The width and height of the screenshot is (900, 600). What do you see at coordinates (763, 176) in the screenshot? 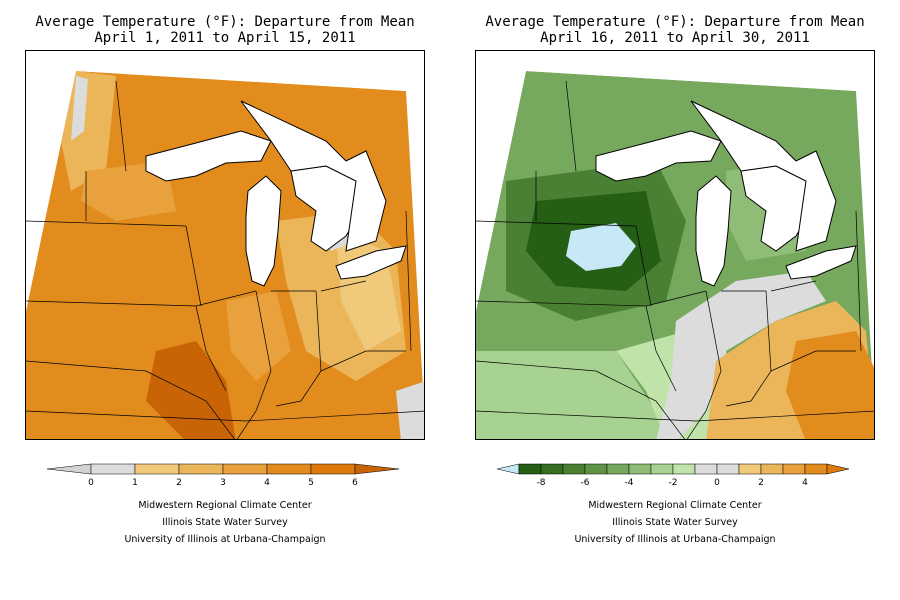
I see `canada-land-r` at bounding box center [763, 176].